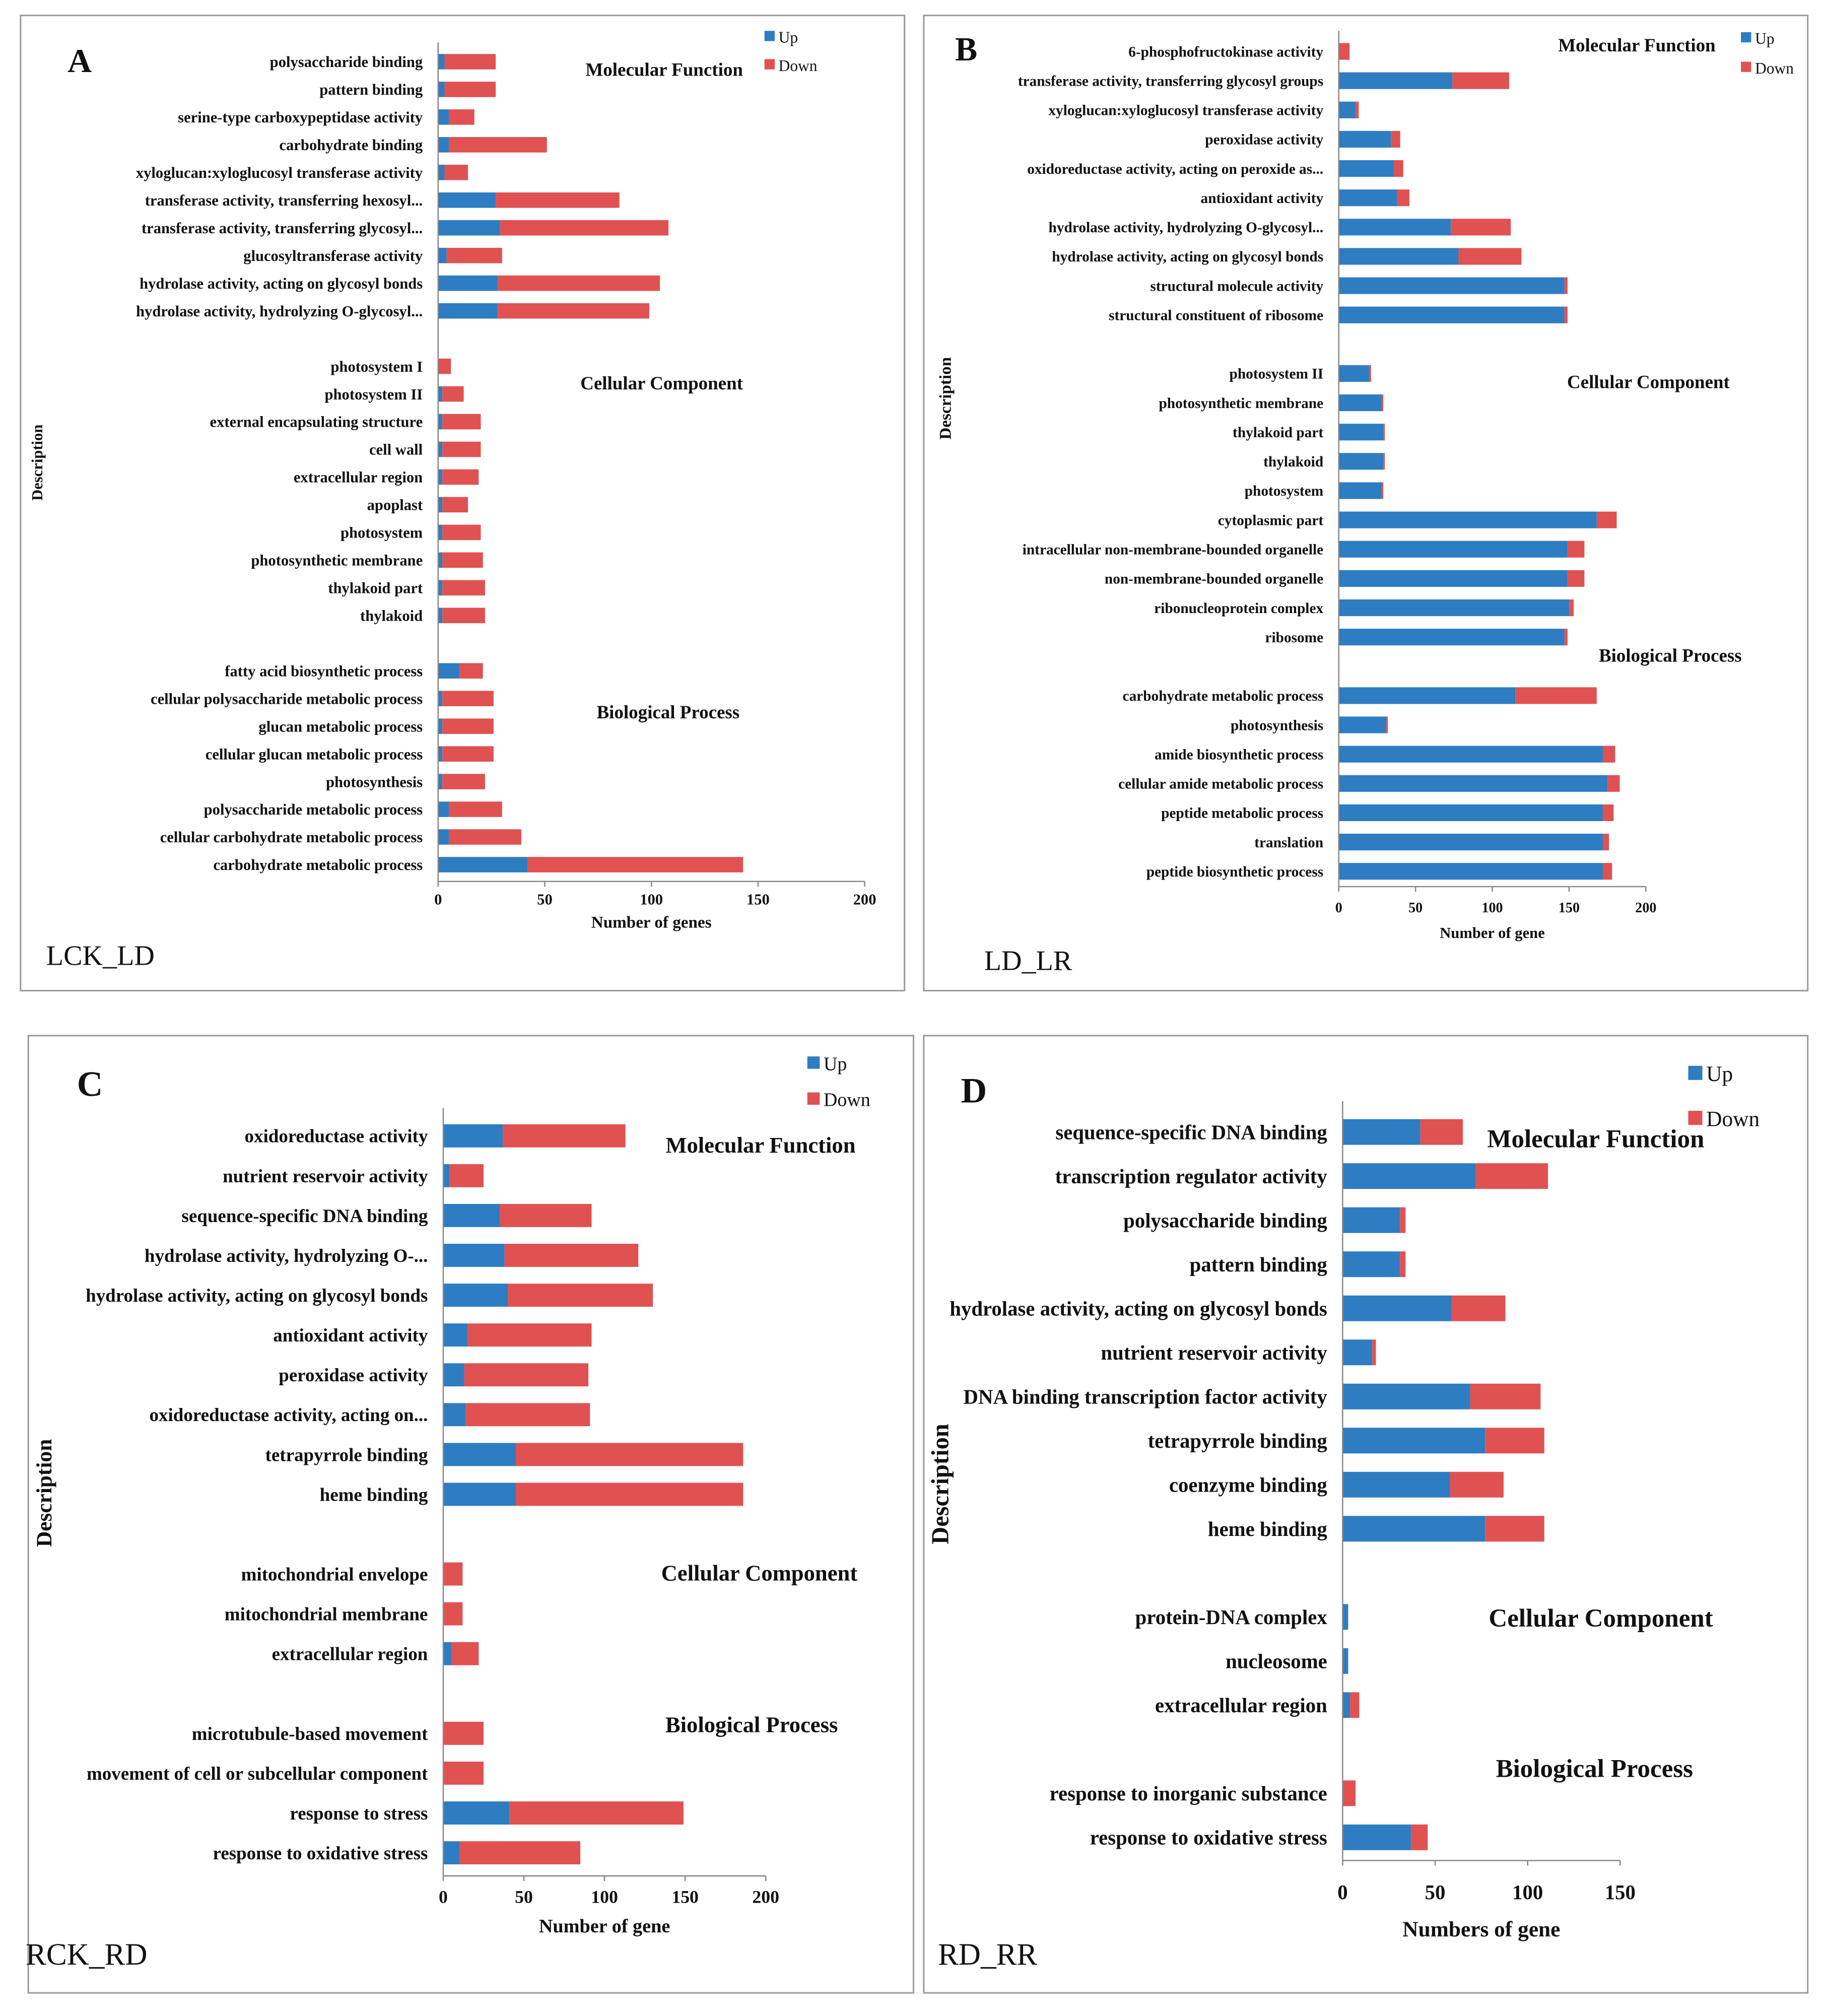  Describe the element at coordinates (1287, 1661) in the screenshot. I see `bar-row: nucleosome` at that location.